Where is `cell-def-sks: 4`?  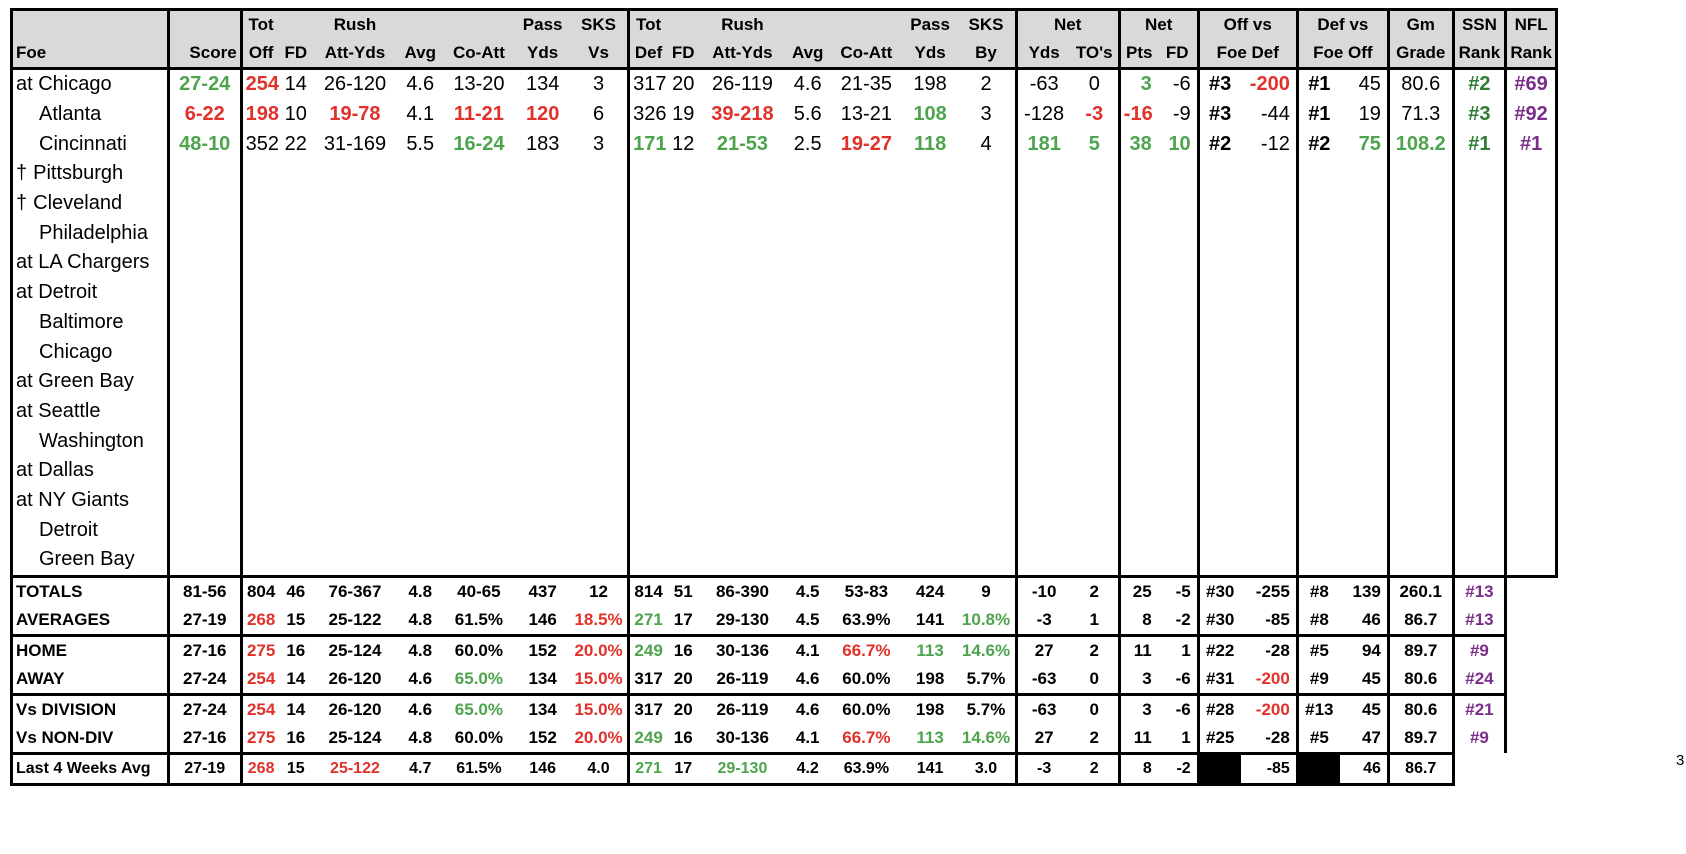 cell-def-sks: 4 is located at coordinates (986, 143).